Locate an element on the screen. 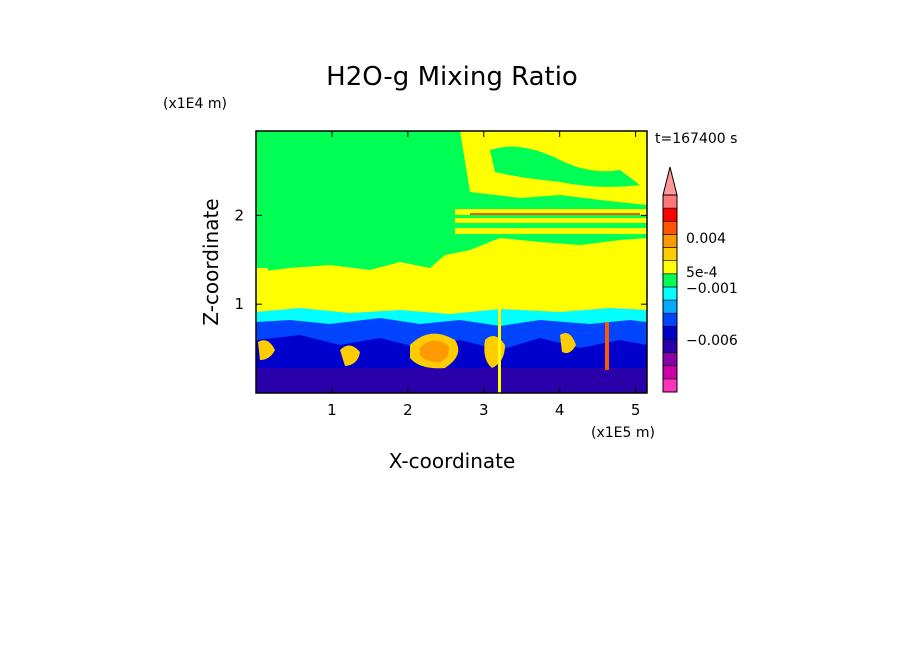  colorbar-label-1: 5e-4 is located at coordinates (702, 273).